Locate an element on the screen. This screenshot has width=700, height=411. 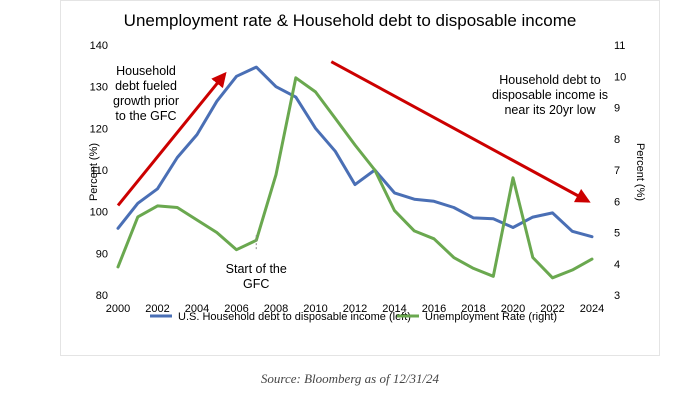
y-right-tick-label: 11 is located at coordinates (619, 46).